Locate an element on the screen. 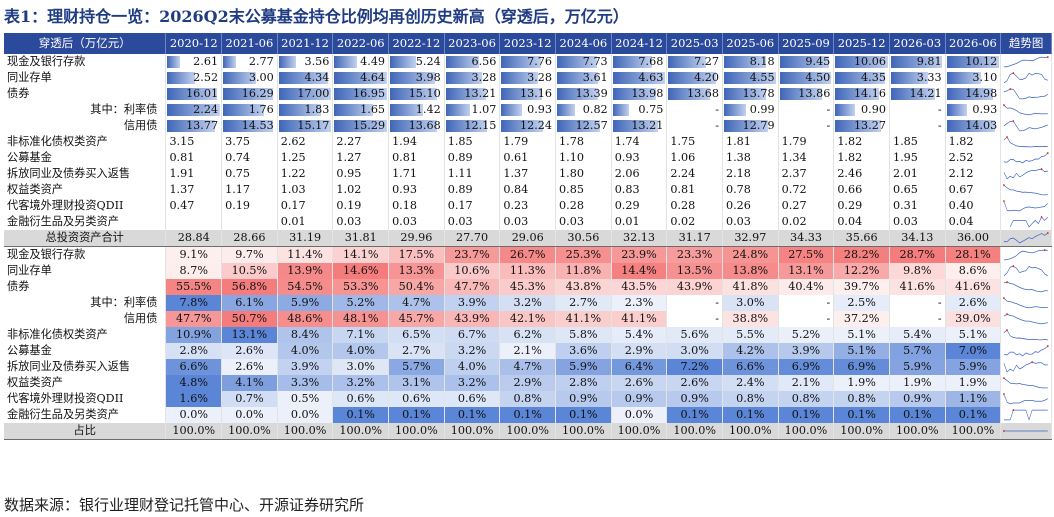 The image size is (1054, 517). value-cell: 0.29 is located at coordinates (861, 206).